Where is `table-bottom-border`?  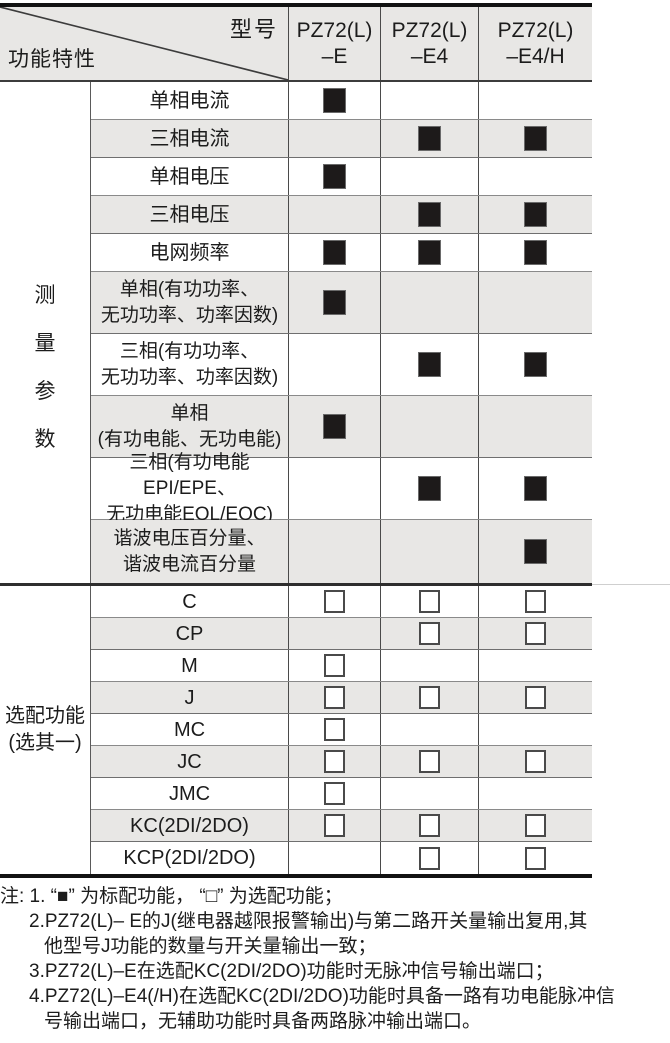
table-bottom-border is located at coordinates (296, 876).